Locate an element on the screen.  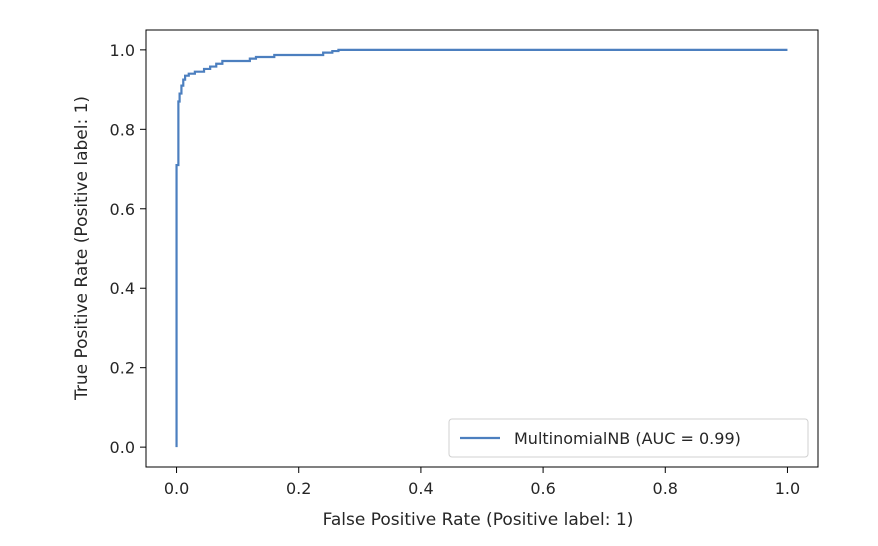
x-tick-label: 0.0 is located at coordinates (176, 488).